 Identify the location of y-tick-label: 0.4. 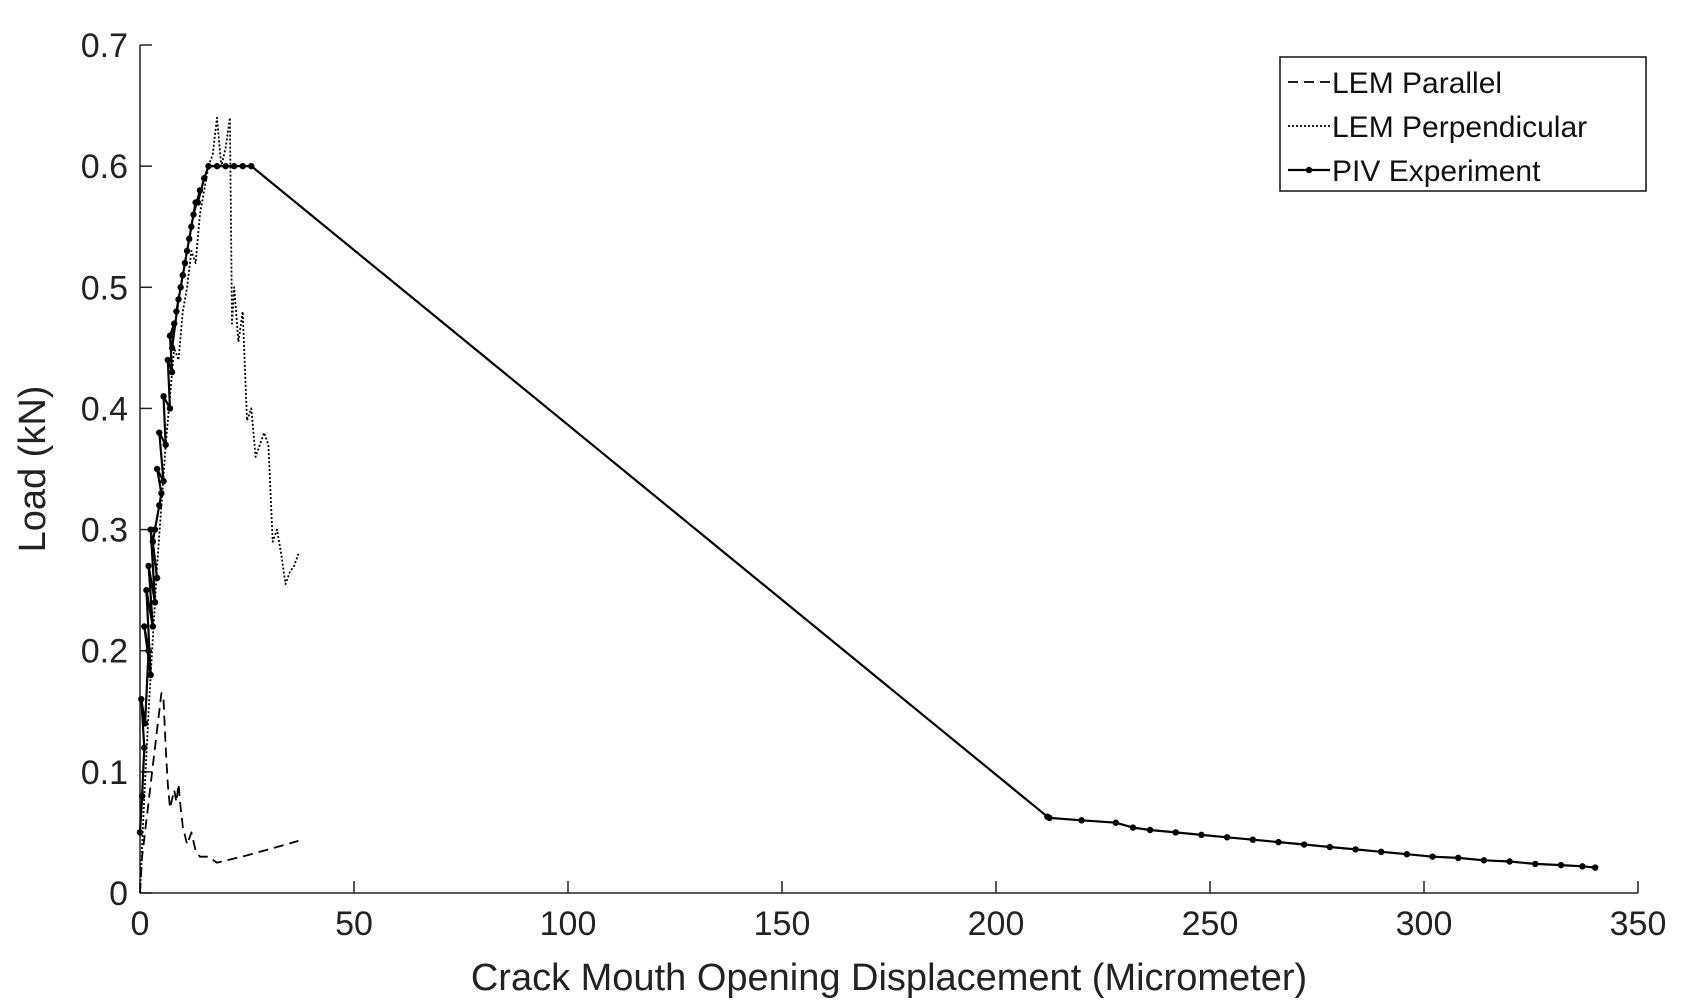
(104, 409).